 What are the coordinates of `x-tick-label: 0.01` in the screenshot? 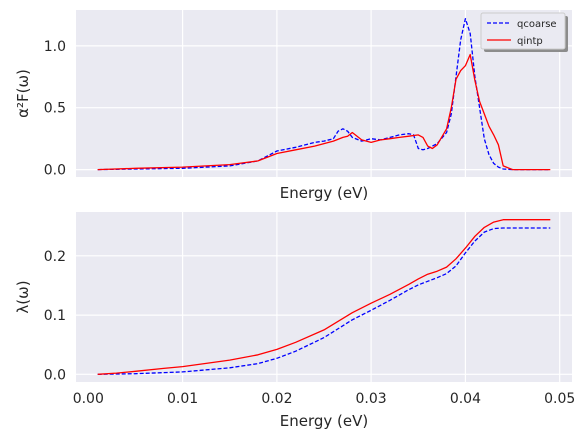 It's located at (182, 399).